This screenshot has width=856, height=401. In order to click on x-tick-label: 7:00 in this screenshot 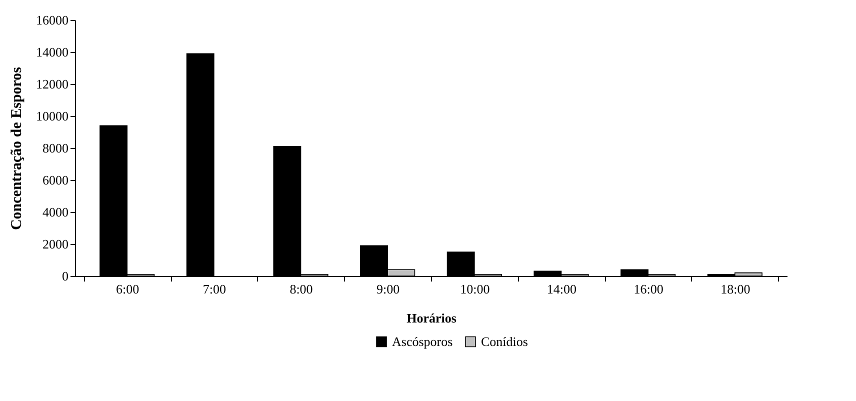, I will do `click(214, 289)`.